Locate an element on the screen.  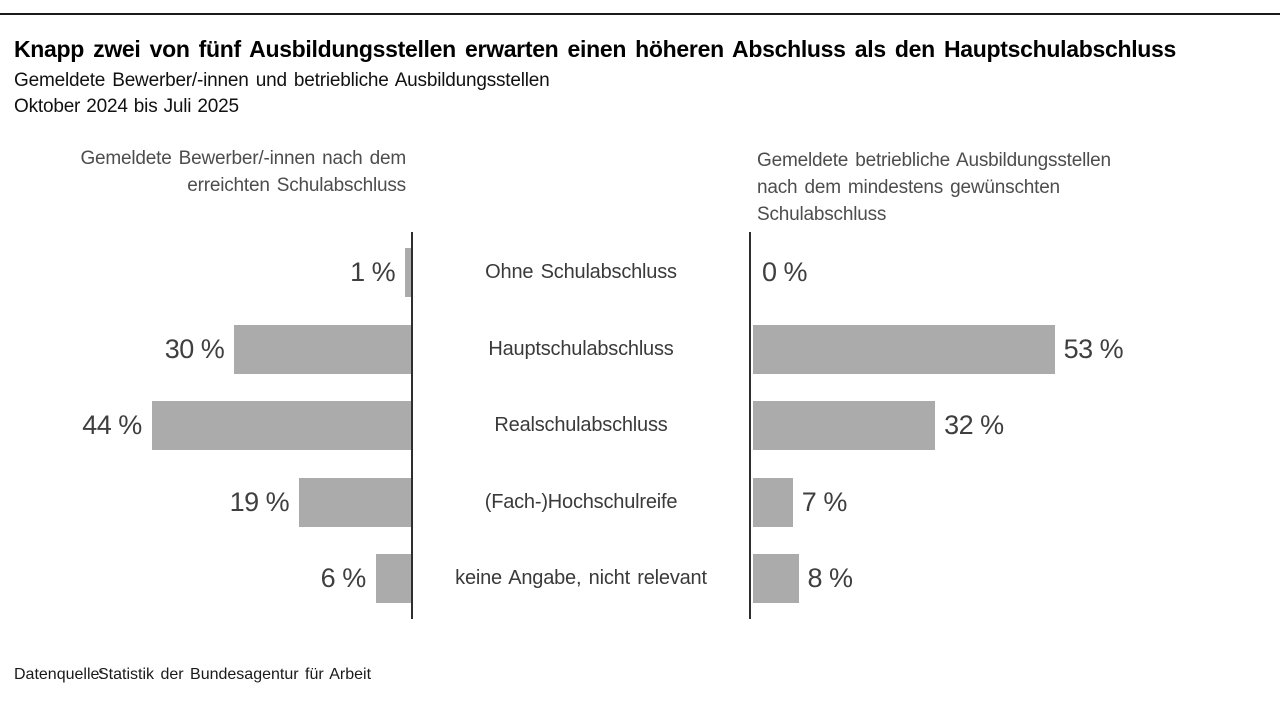
positions-row: 7 % is located at coordinates (1016, 502).